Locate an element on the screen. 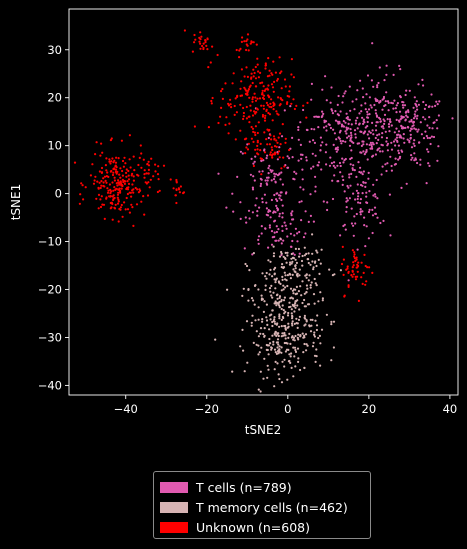 The image size is (467, 549). x-tick-label: 40 is located at coordinates (450, 409).